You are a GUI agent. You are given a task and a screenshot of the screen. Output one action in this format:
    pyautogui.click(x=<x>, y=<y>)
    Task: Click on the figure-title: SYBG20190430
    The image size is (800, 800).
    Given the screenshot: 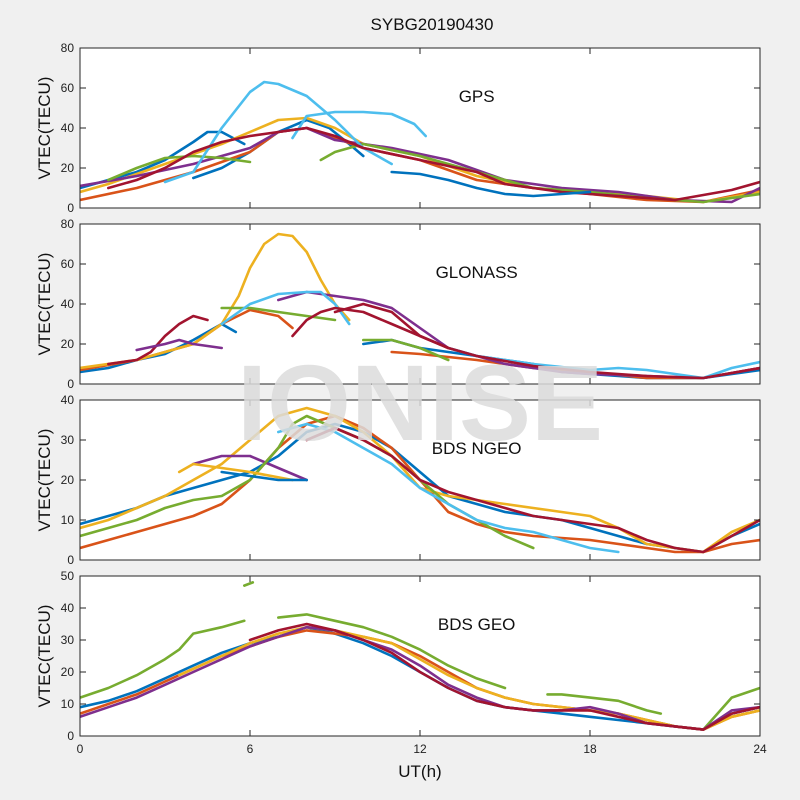 What is the action you would take?
    pyautogui.click(x=432, y=24)
    